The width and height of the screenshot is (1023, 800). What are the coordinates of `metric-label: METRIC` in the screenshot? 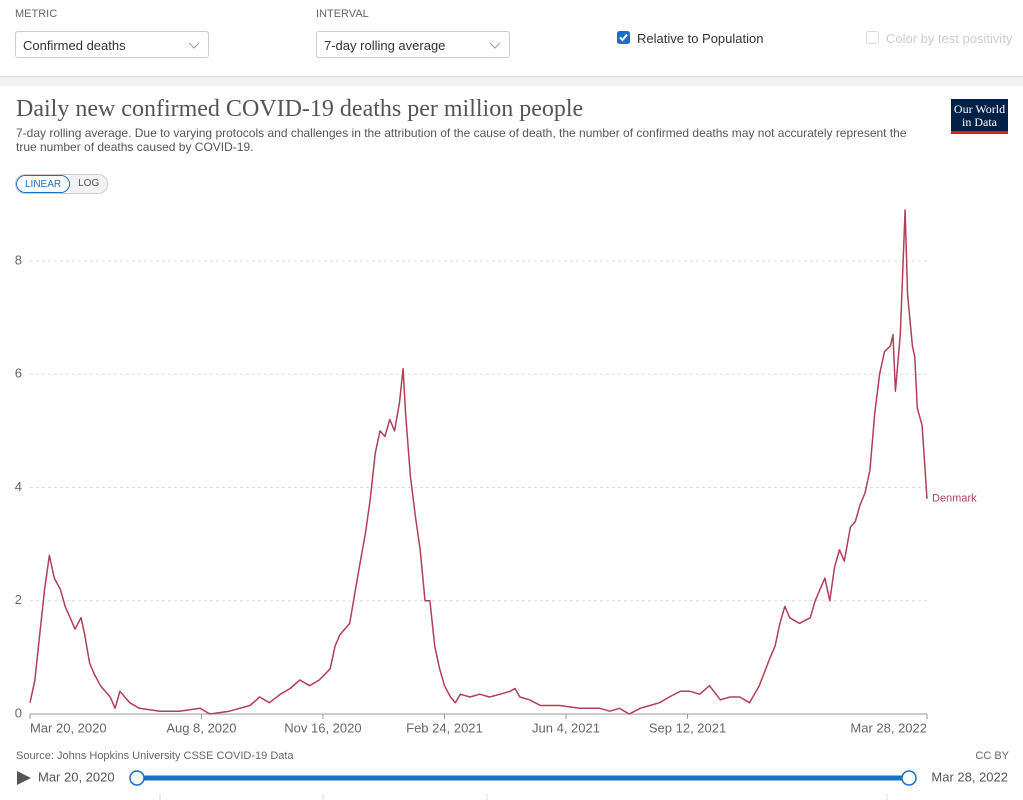 It's located at (36, 14).